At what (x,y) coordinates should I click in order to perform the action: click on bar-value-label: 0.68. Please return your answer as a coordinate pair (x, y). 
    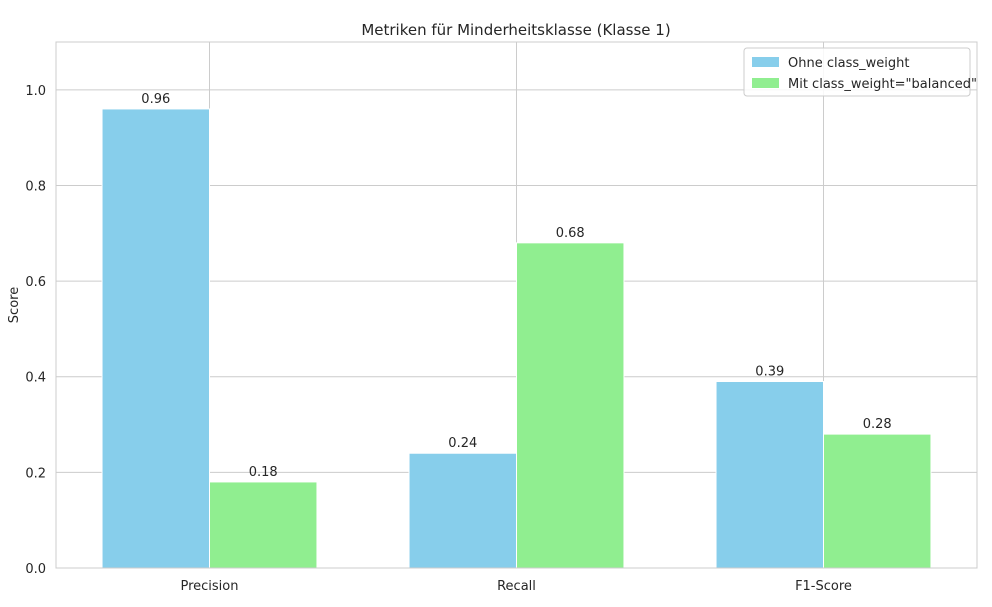
    Looking at the image, I should click on (570, 233).